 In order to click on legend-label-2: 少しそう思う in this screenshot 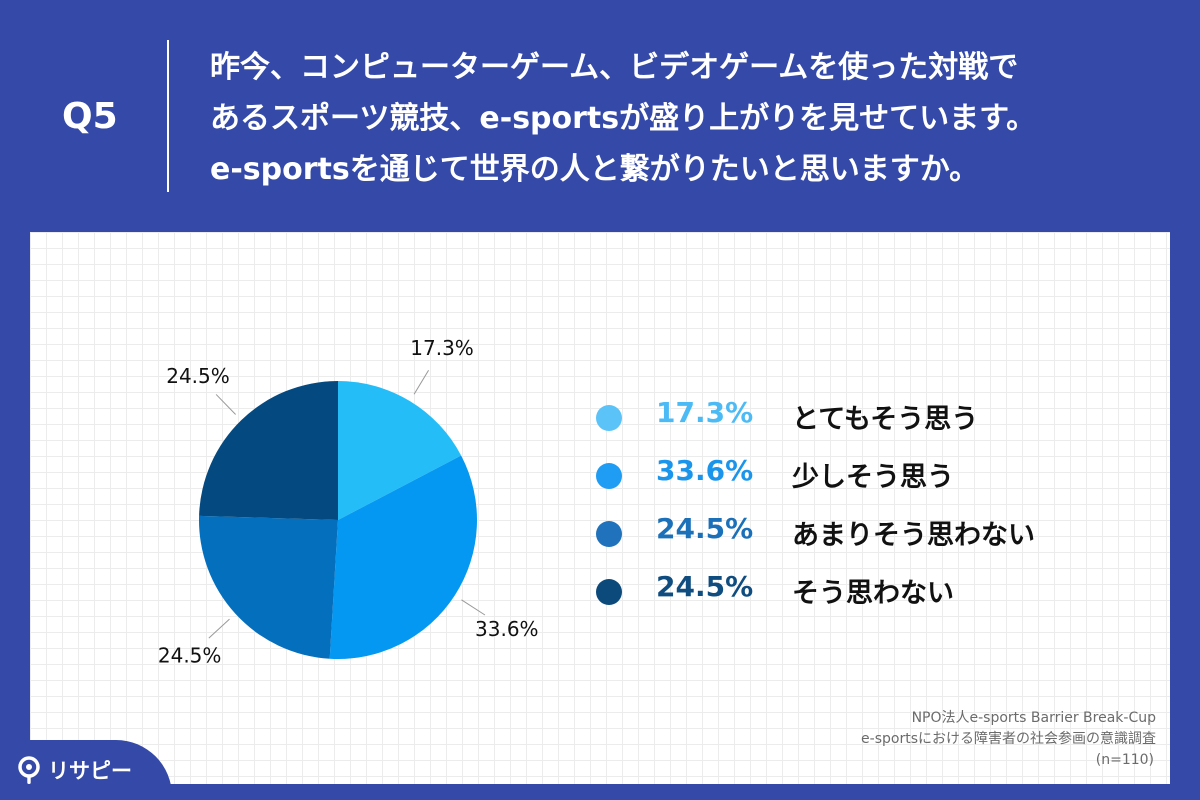, I will do `click(873, 477)`.